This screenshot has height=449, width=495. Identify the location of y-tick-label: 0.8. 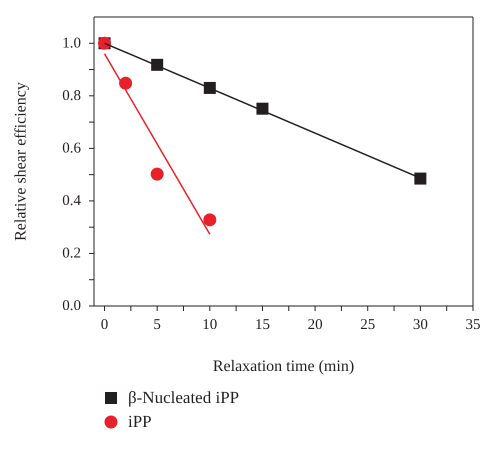
(71, 96).